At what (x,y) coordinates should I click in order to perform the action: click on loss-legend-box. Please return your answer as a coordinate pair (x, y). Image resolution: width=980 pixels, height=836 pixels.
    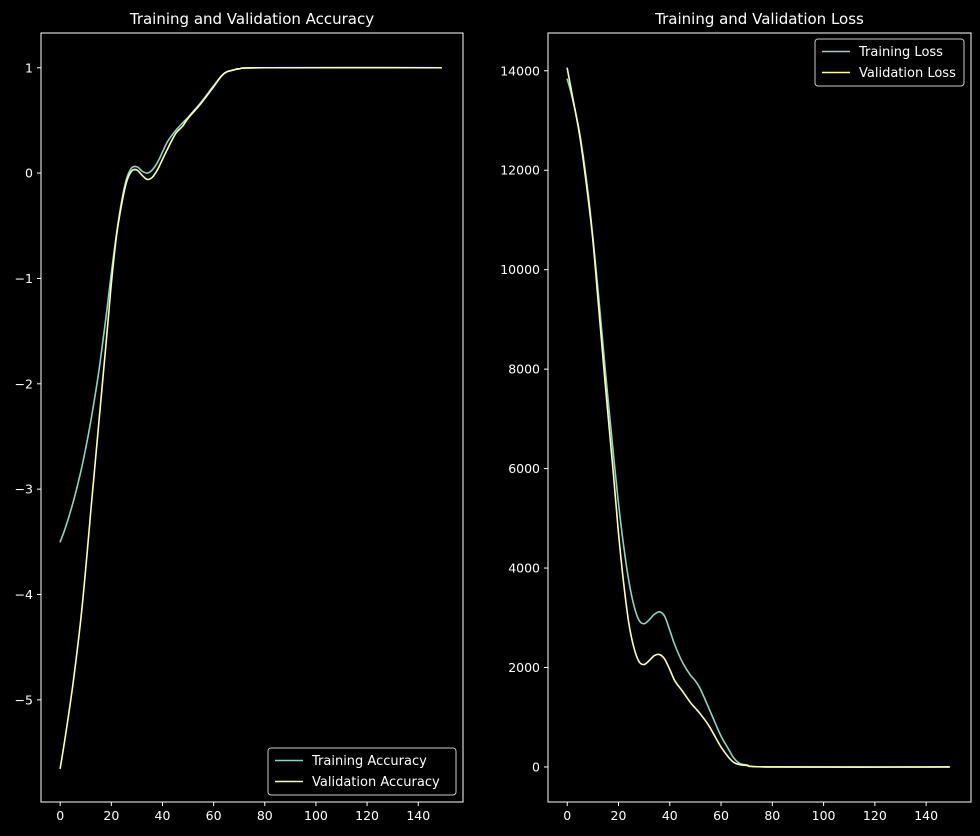
    Looking at the image, I should click on (889, 62).